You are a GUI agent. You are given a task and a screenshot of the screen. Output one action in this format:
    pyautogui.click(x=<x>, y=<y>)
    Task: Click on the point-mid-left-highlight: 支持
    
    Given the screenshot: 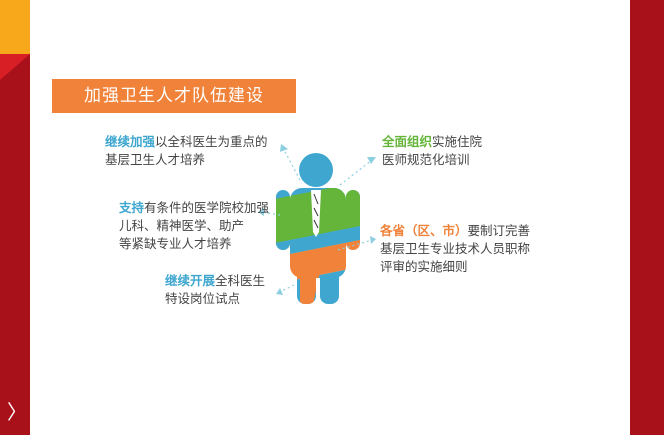 What is the action you would take?
    pyautogui.click(x=132, y=207)
    